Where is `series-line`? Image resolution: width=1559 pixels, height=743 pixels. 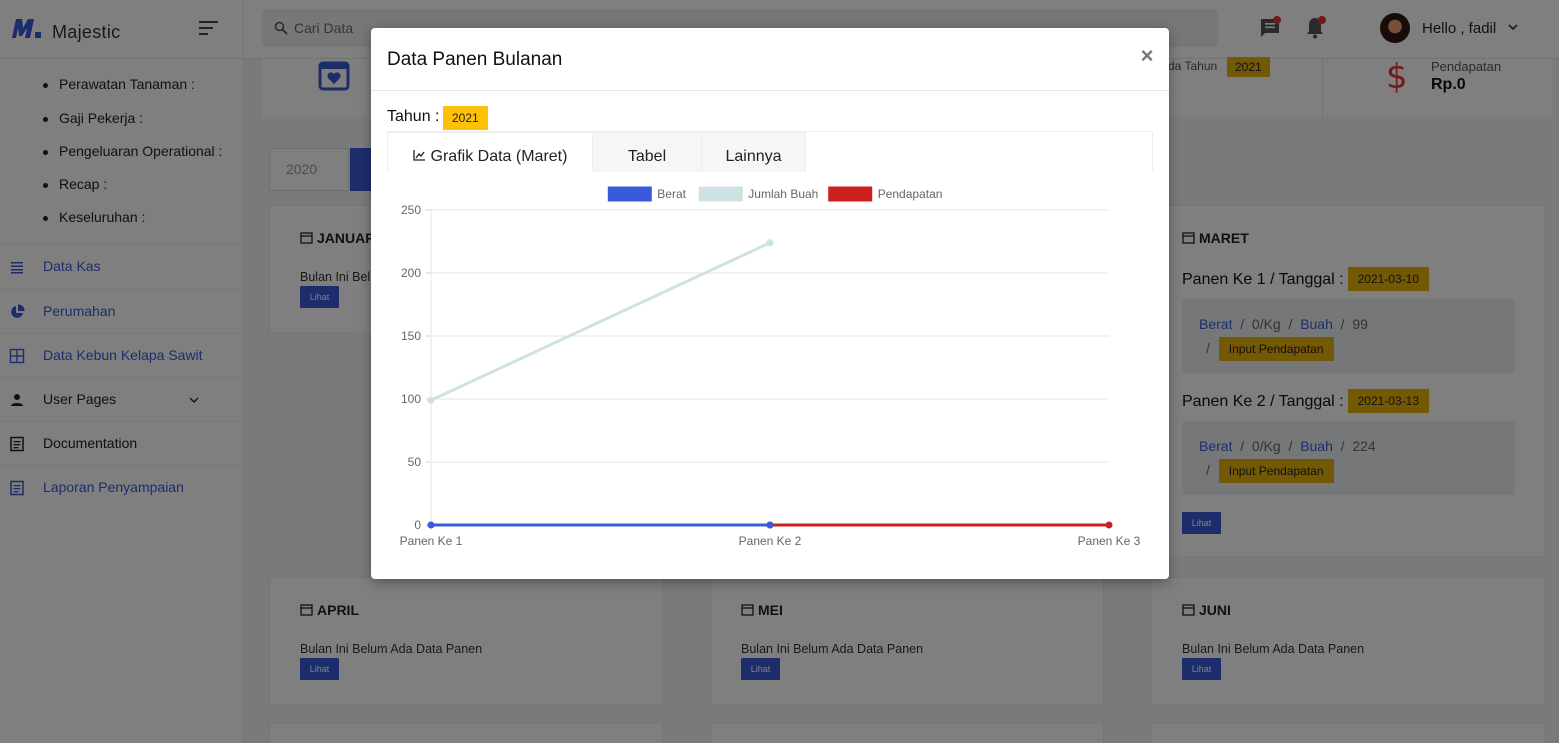
series-line is located at coordinates (600, 321).